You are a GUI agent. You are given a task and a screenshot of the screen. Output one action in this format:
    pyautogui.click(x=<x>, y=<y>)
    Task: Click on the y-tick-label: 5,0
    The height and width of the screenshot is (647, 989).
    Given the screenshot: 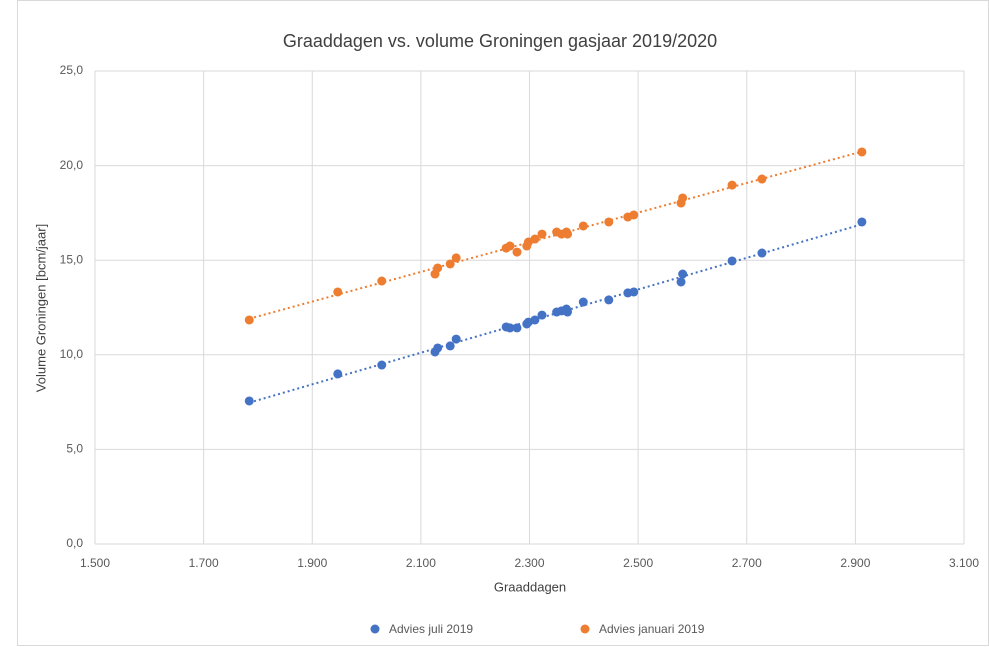 What is the action you would take?
    pyautogui.click(x=74, y=449)
    